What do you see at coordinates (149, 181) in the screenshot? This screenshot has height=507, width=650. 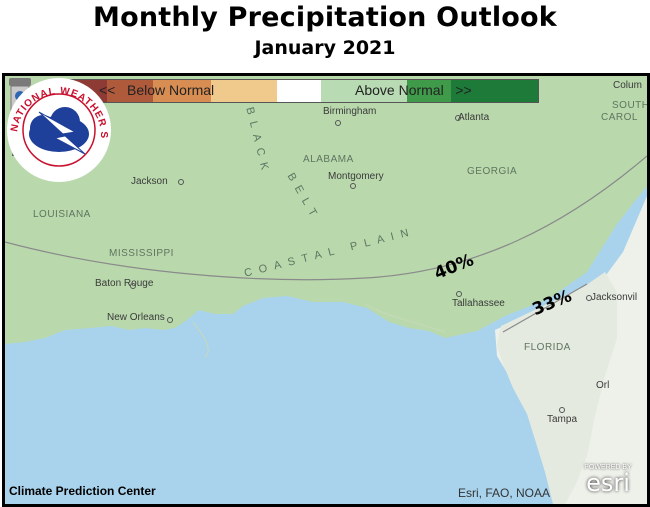 I see `city-jackson: Jackson` at bounding box center [149, 181].